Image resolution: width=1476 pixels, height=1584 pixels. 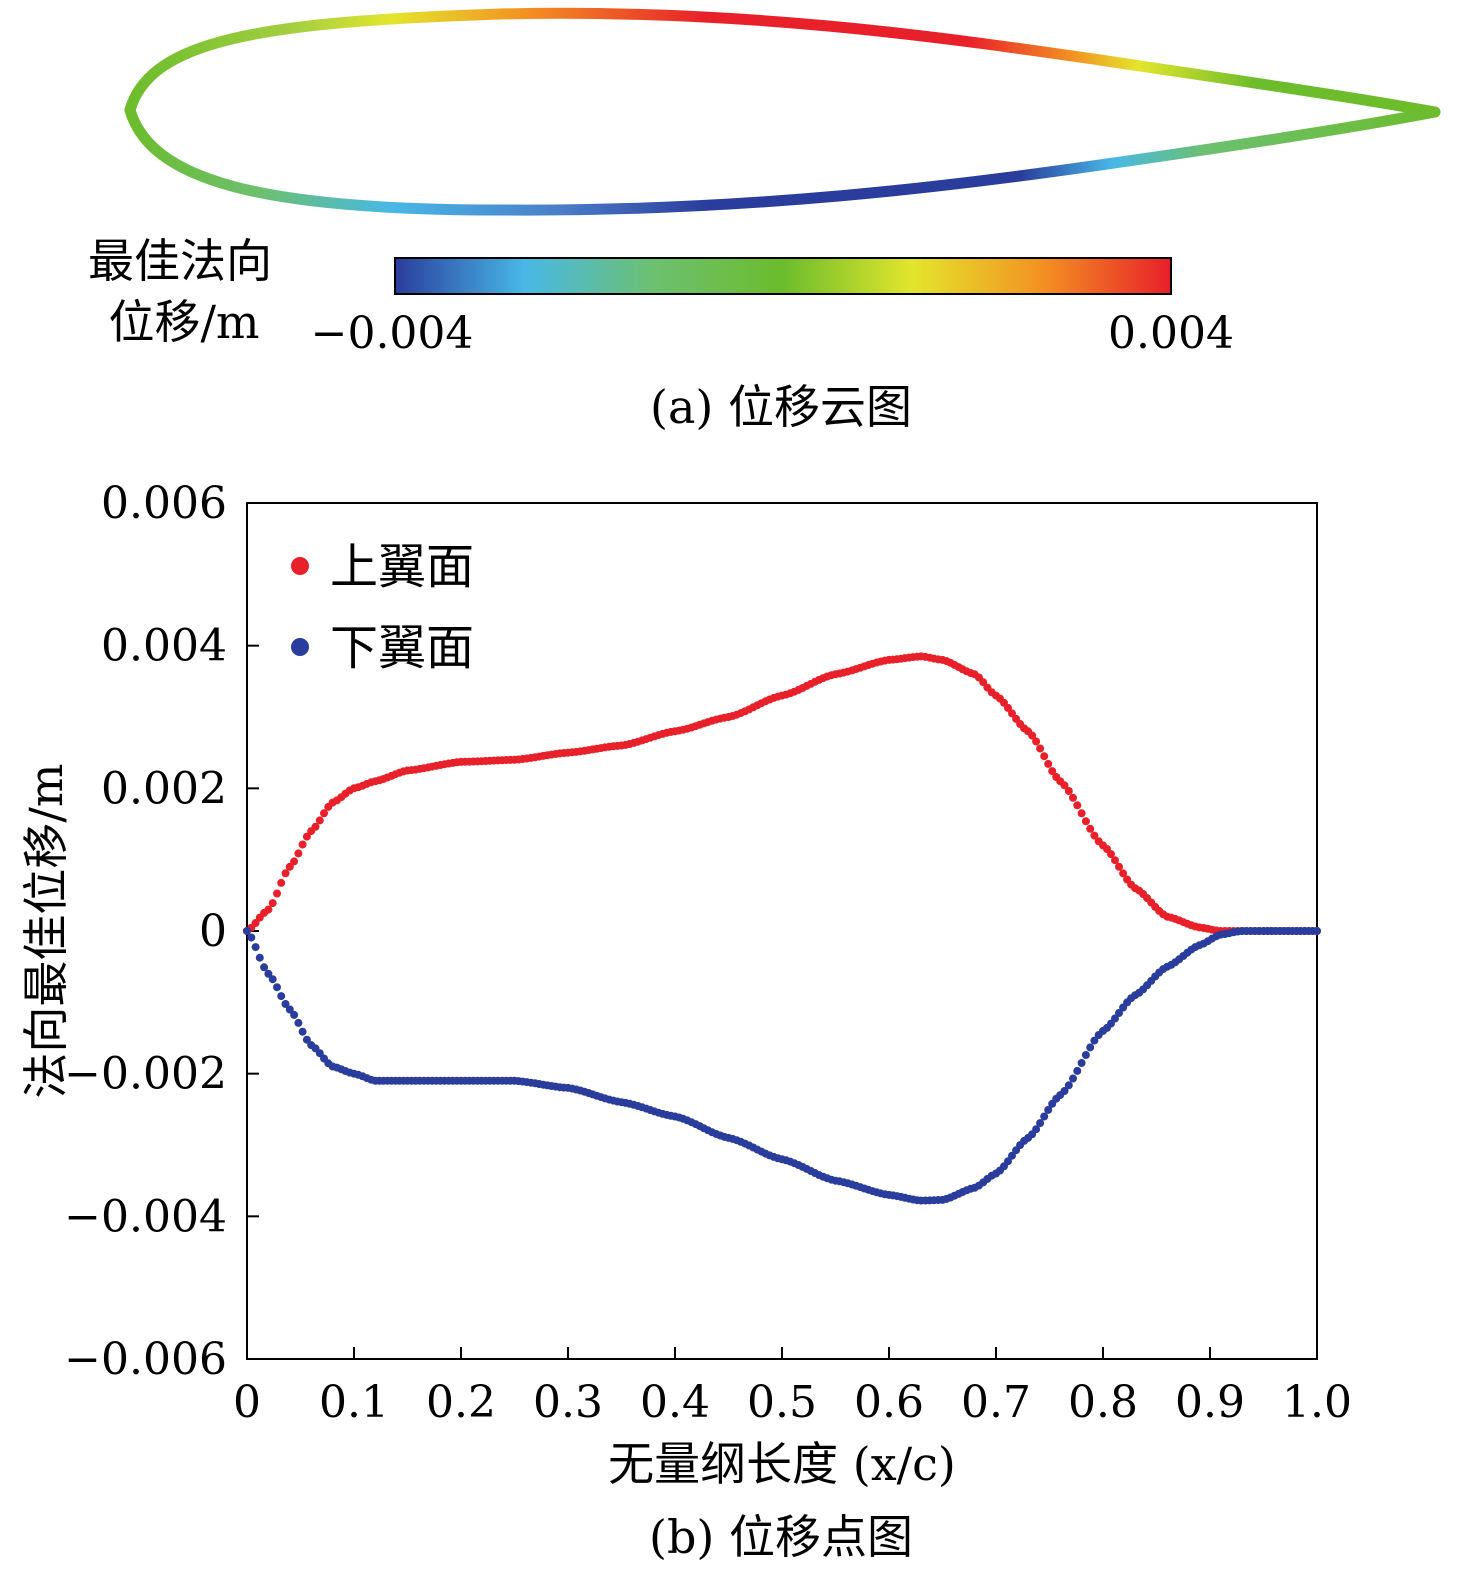 What do you see at coordinates (1171, 333) in the screenshot?
I see `colorbar-max-label: 0.004` at bounding box center [1171, 333].